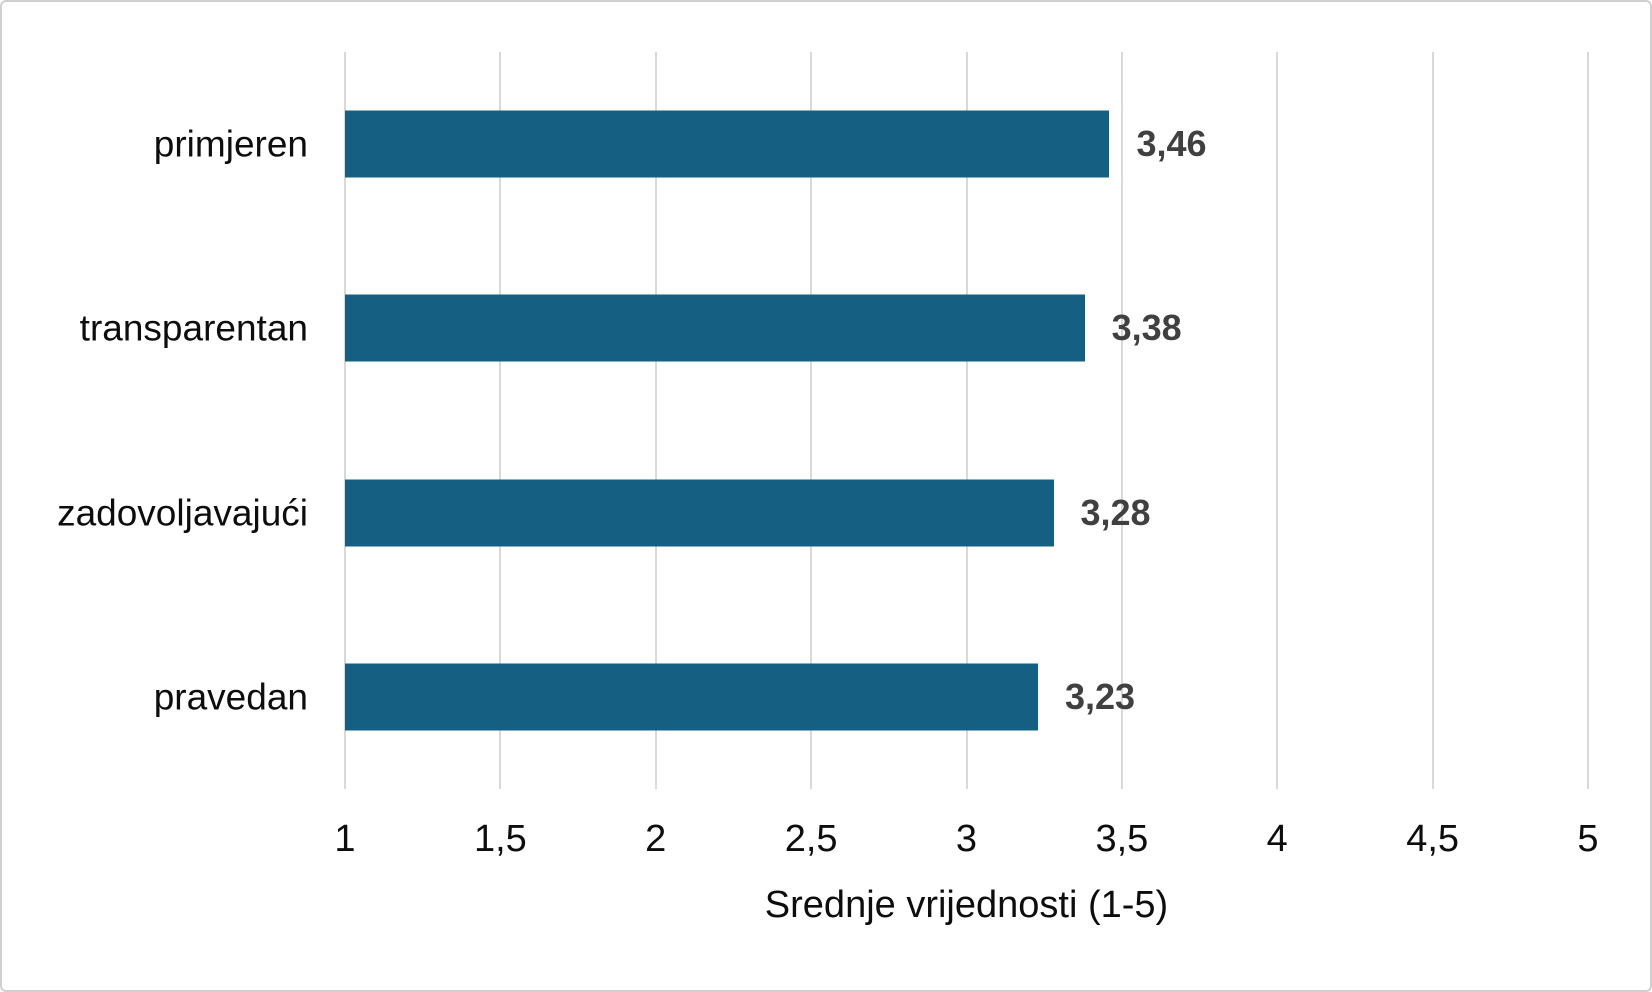 The image size is (1652, 992). Describe the element at coordinates (193, 328) in the screenshot. I see `category-label-transparentan: transparentan` at that location.